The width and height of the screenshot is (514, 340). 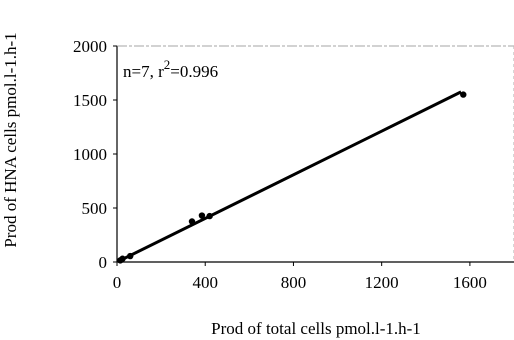 I want to click on y-axis-ticks: 0 500 1000 1500 2000, so click(x=95, y=154).